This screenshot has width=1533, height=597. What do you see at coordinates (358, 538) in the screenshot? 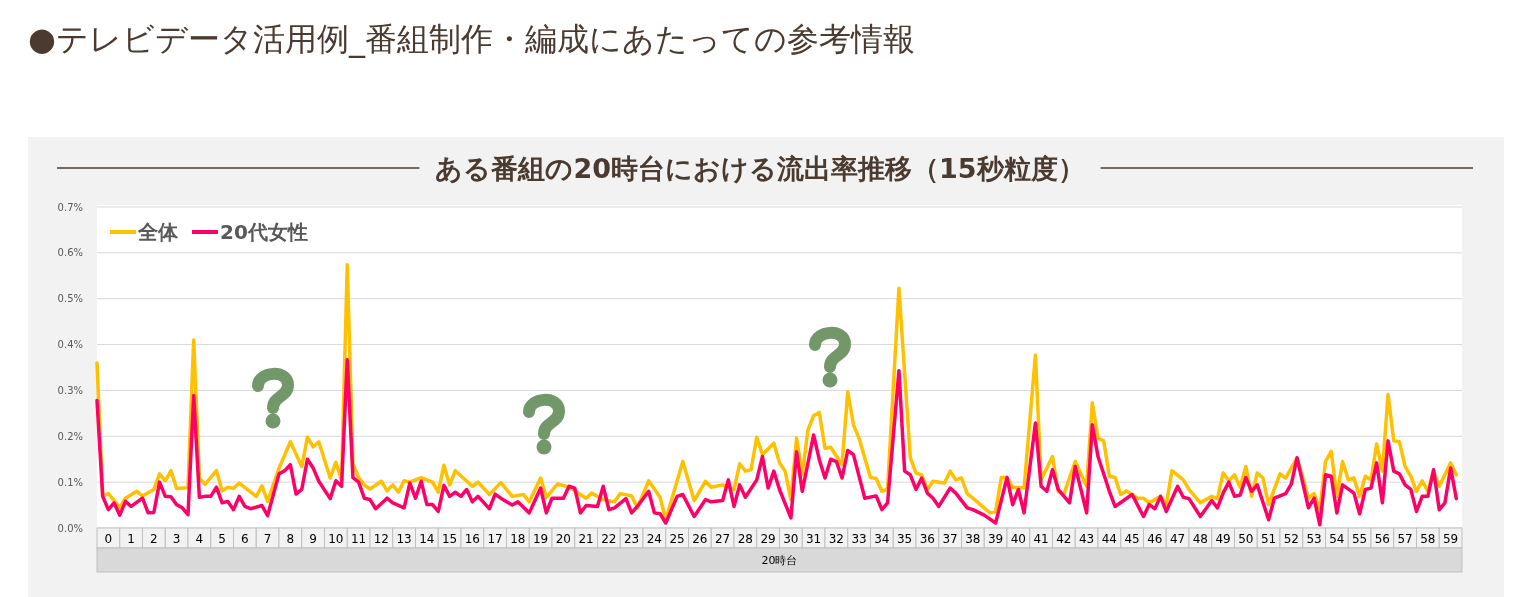
I see `x-tick-label: 11` at bounding box center [358, 538].